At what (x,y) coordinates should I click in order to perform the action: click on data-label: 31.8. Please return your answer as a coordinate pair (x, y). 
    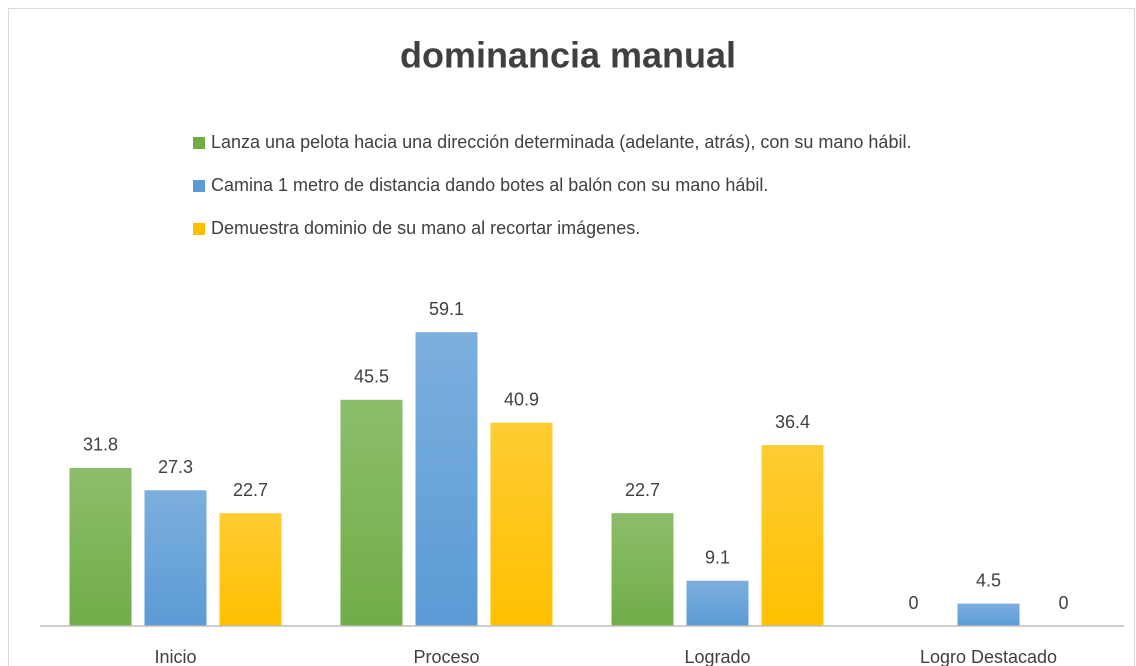
    Looking at the image, I should click on (100, 445).